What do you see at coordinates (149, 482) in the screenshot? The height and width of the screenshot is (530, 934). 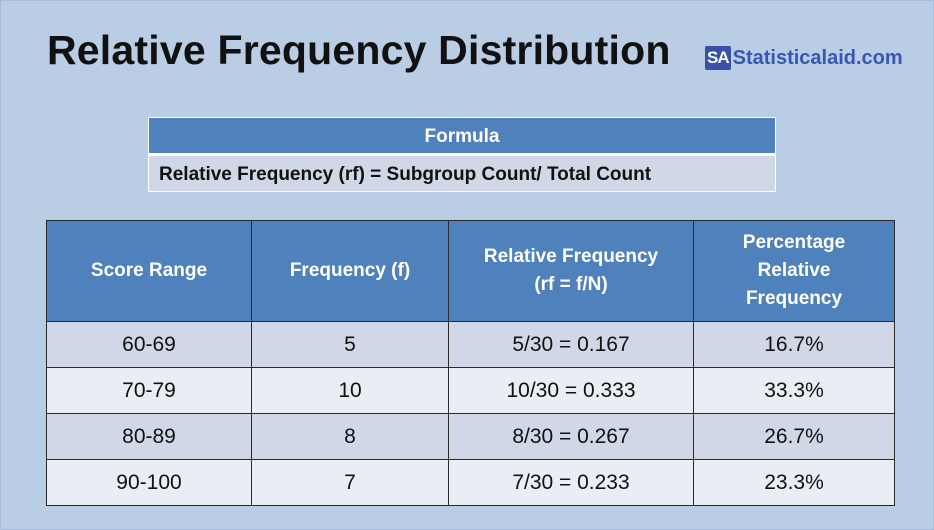 I see `cell-score-range: 90-100` at bounding box center [149, 482].